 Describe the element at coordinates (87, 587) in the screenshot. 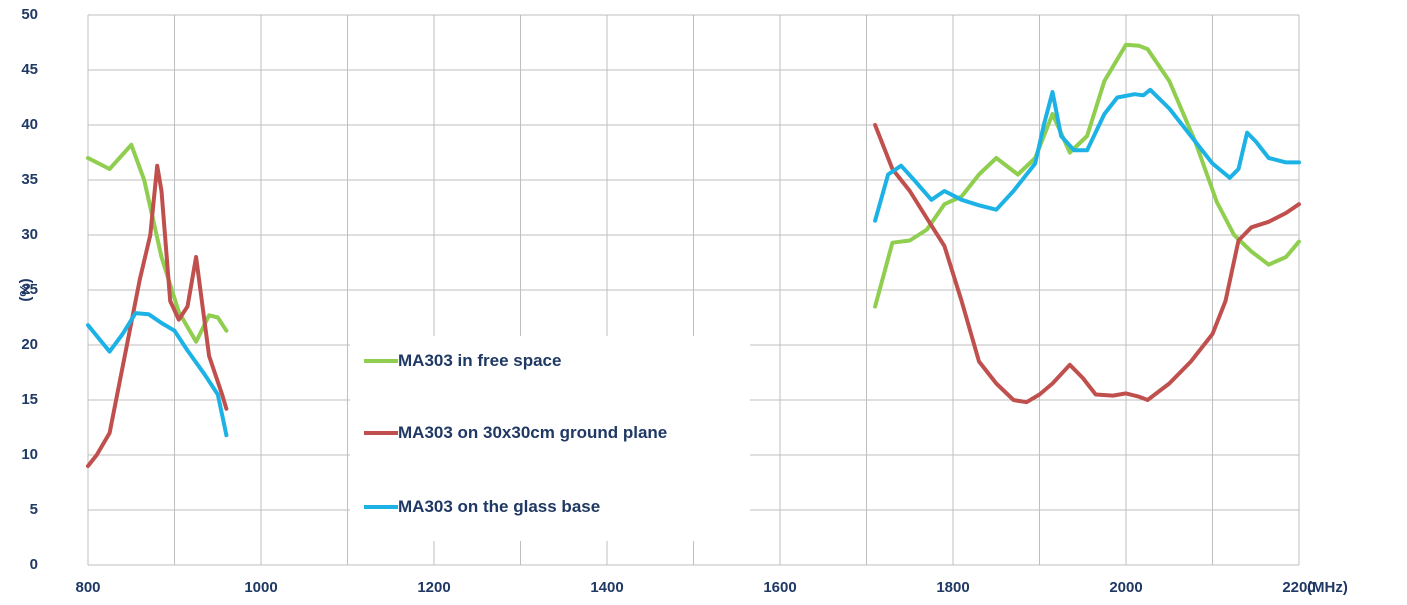

I see `x-tick-label: 800` at that location.